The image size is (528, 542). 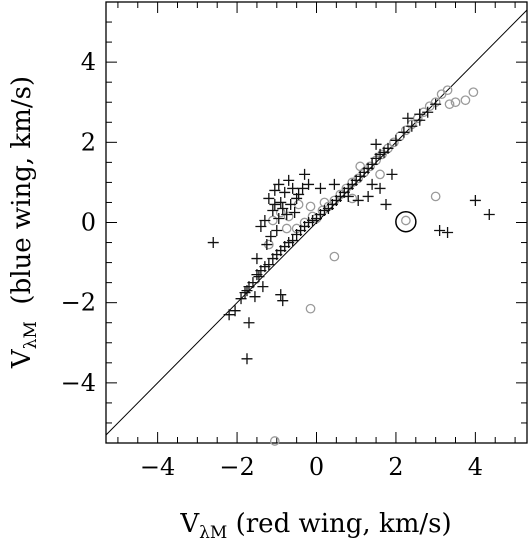 What do you see at coordinates (339, 524) in the screenshot?
I see `x-axis-title-rest: (red wing, km/s)` at bounding box center [339, 524].